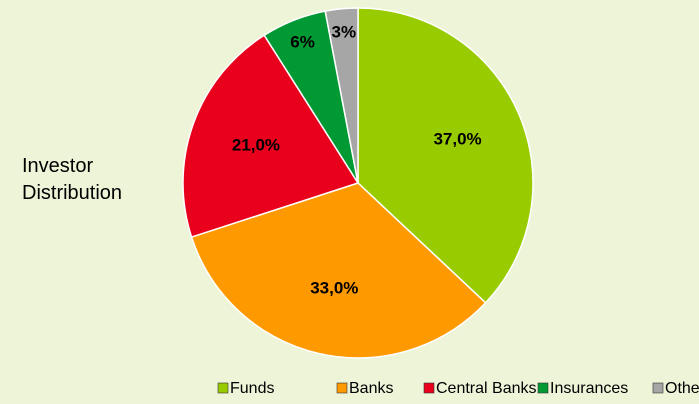 The width and height of the screenshot is (699, 404). What do you see at coordinates (72, 179) in the screenshot?
I see `chart-title: Investor Distribution` at bounding box center [72, 179].